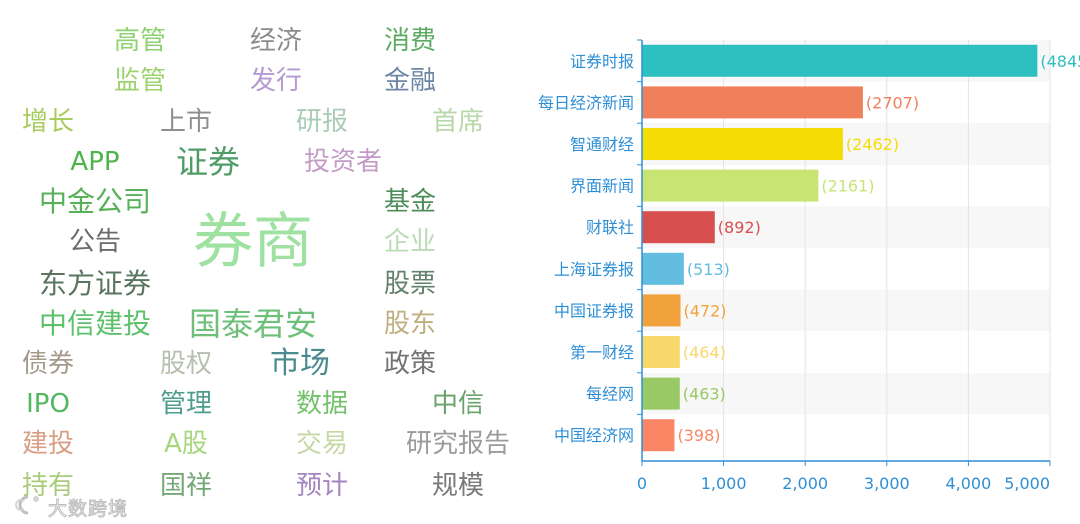 The width and height of the screenshot is (1080, 524). I want to click on data-label: (463), so click(704, 394).